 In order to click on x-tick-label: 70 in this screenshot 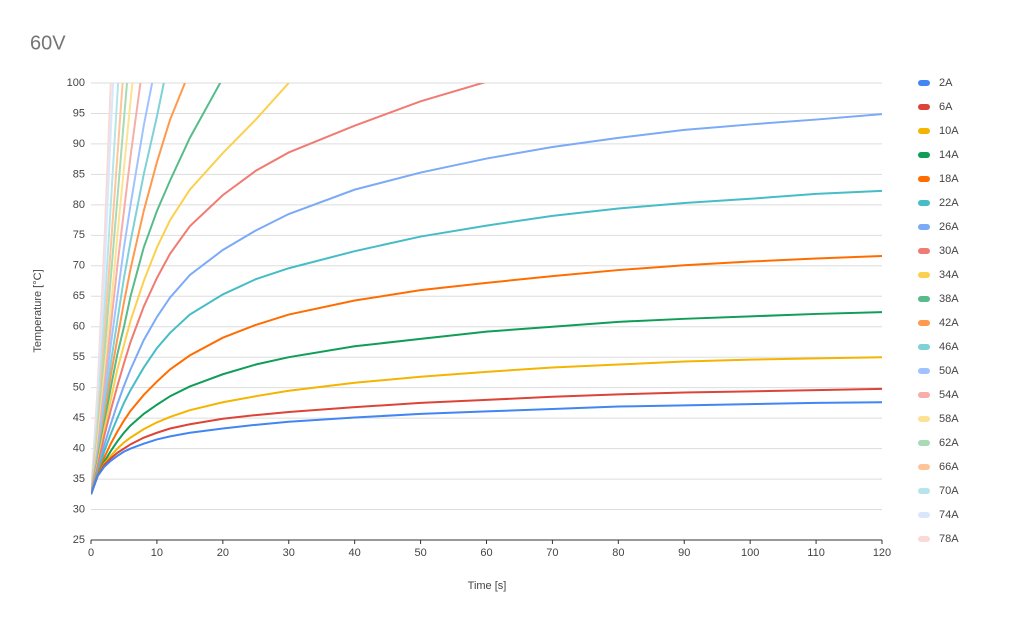, I will do `click(552, 553)`.